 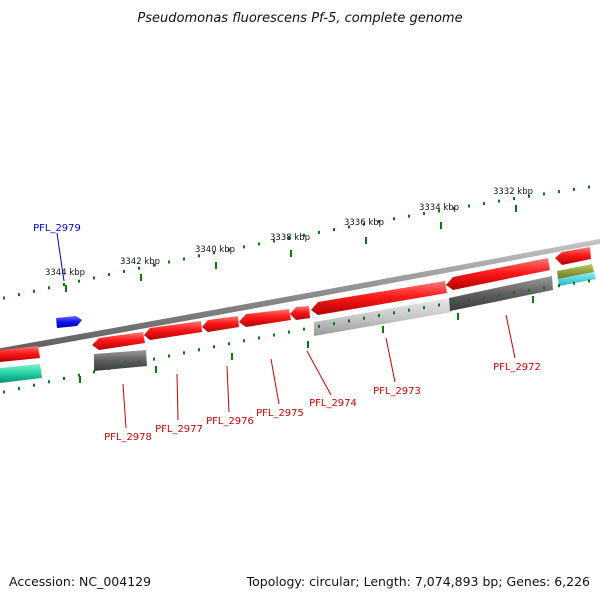 What do you see at coordinates (21, 373) in the screenshot?
I see `feature-teal-bar` at bounding box center [21, 373].